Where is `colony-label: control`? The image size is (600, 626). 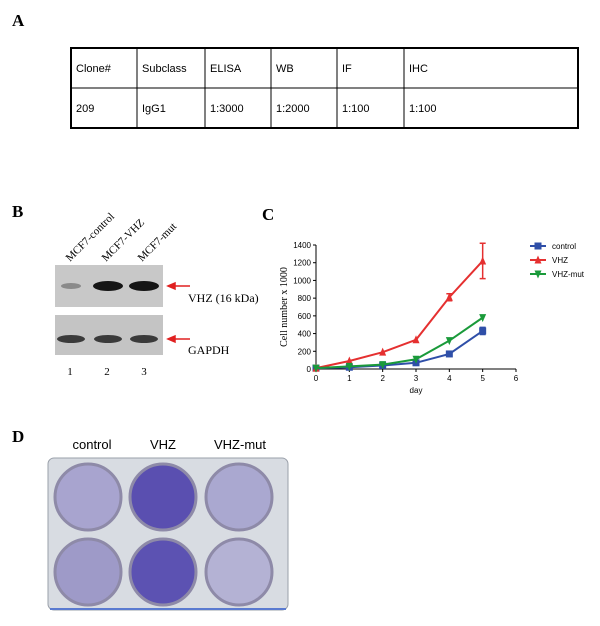 colony-label: control is located at coordinates (91, 444).